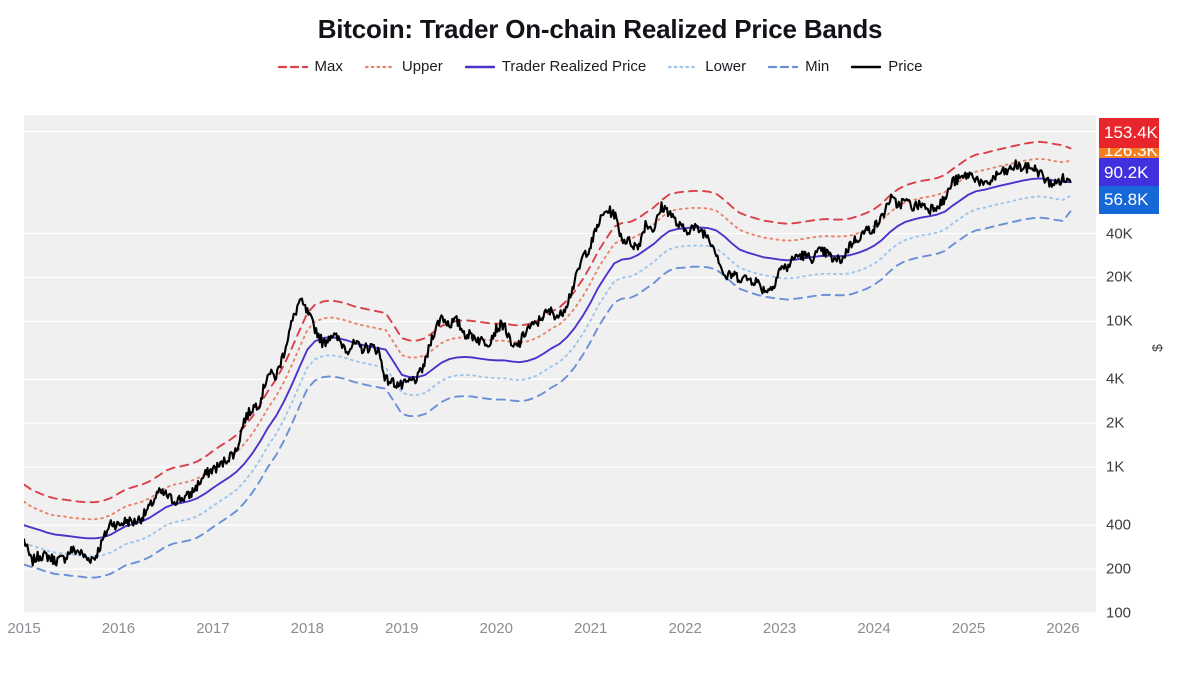 Image resolution: width=1200 pixels, height=675 pixels. I want to click on x-axis-tick-label: 2015, so click(24, 628).